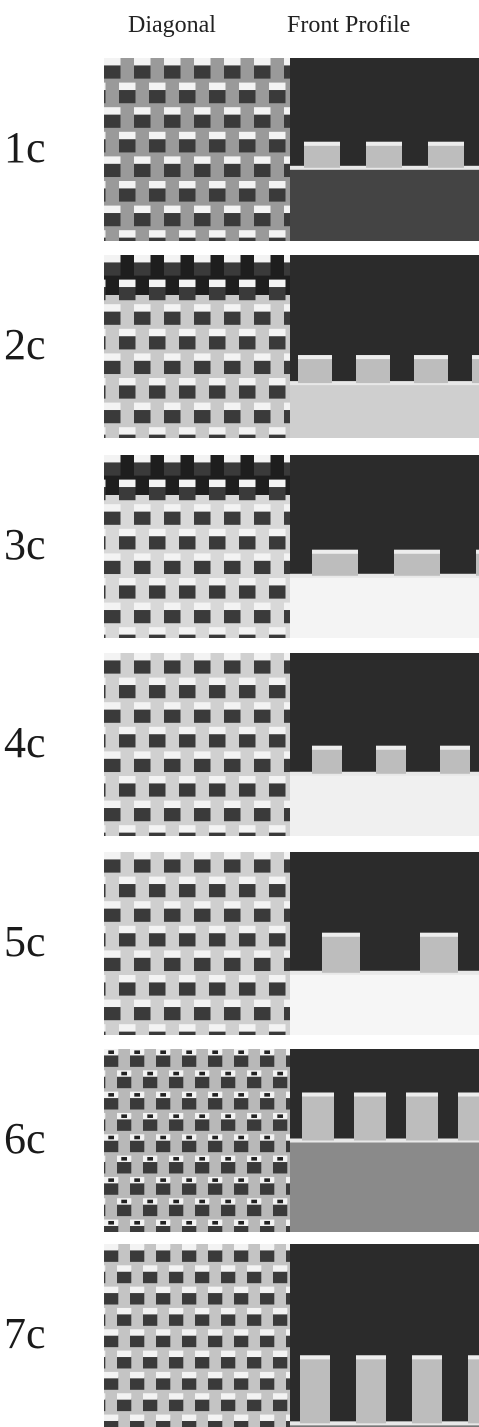  What do you see at coordinates (25, 941) in the screenshot?
I see `row-label: 5c` at bounding box center [25, 941].